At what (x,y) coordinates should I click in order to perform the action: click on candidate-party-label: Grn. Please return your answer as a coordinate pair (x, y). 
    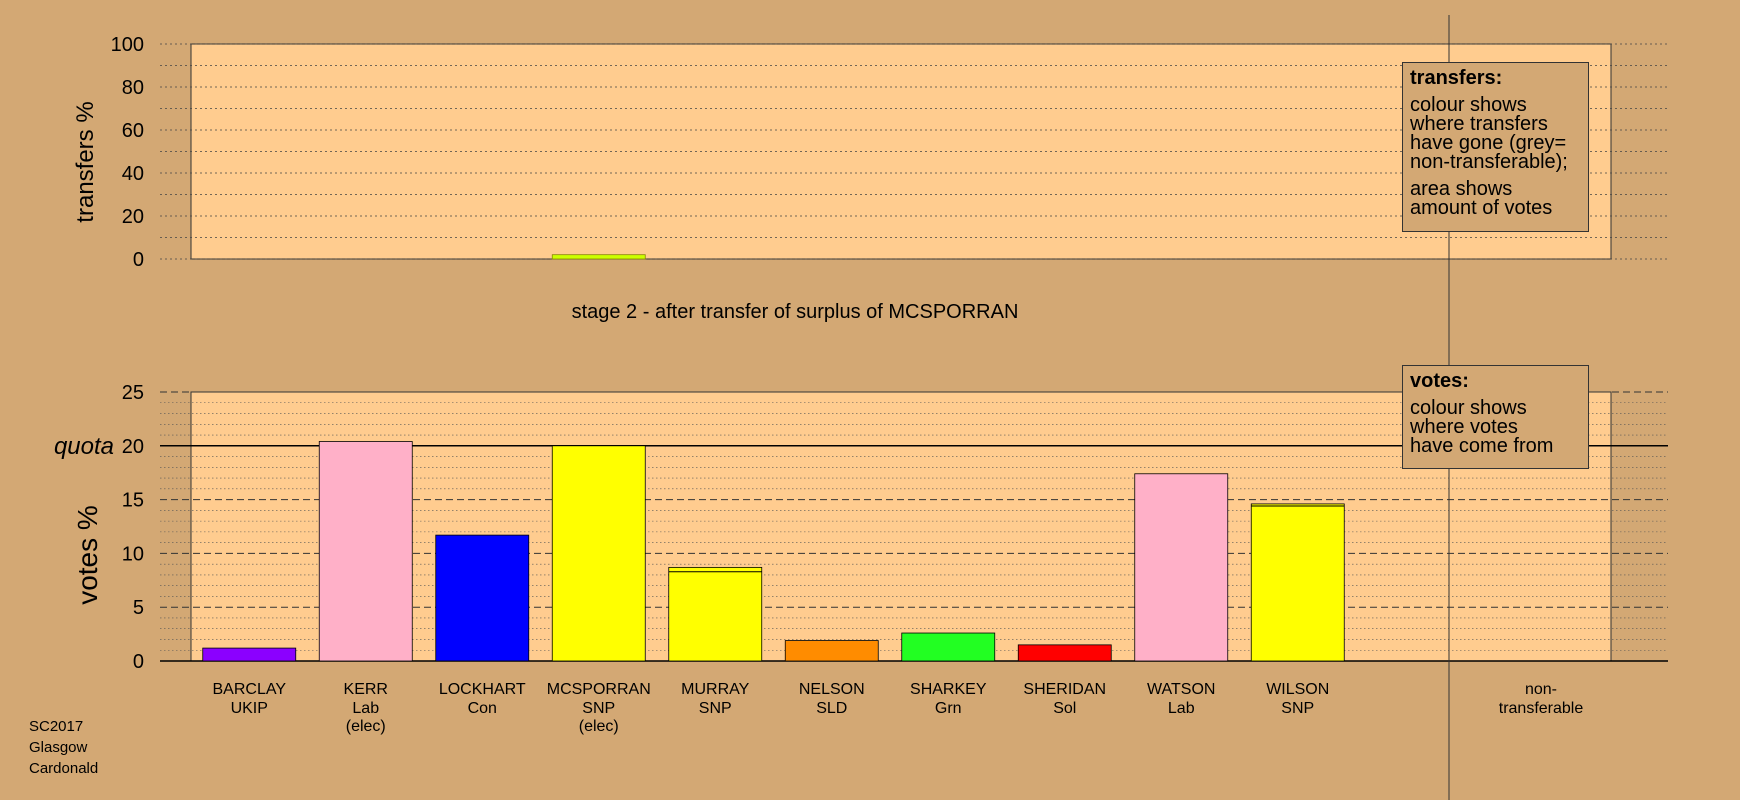
    Looking at the image, I should click on (948, 708).